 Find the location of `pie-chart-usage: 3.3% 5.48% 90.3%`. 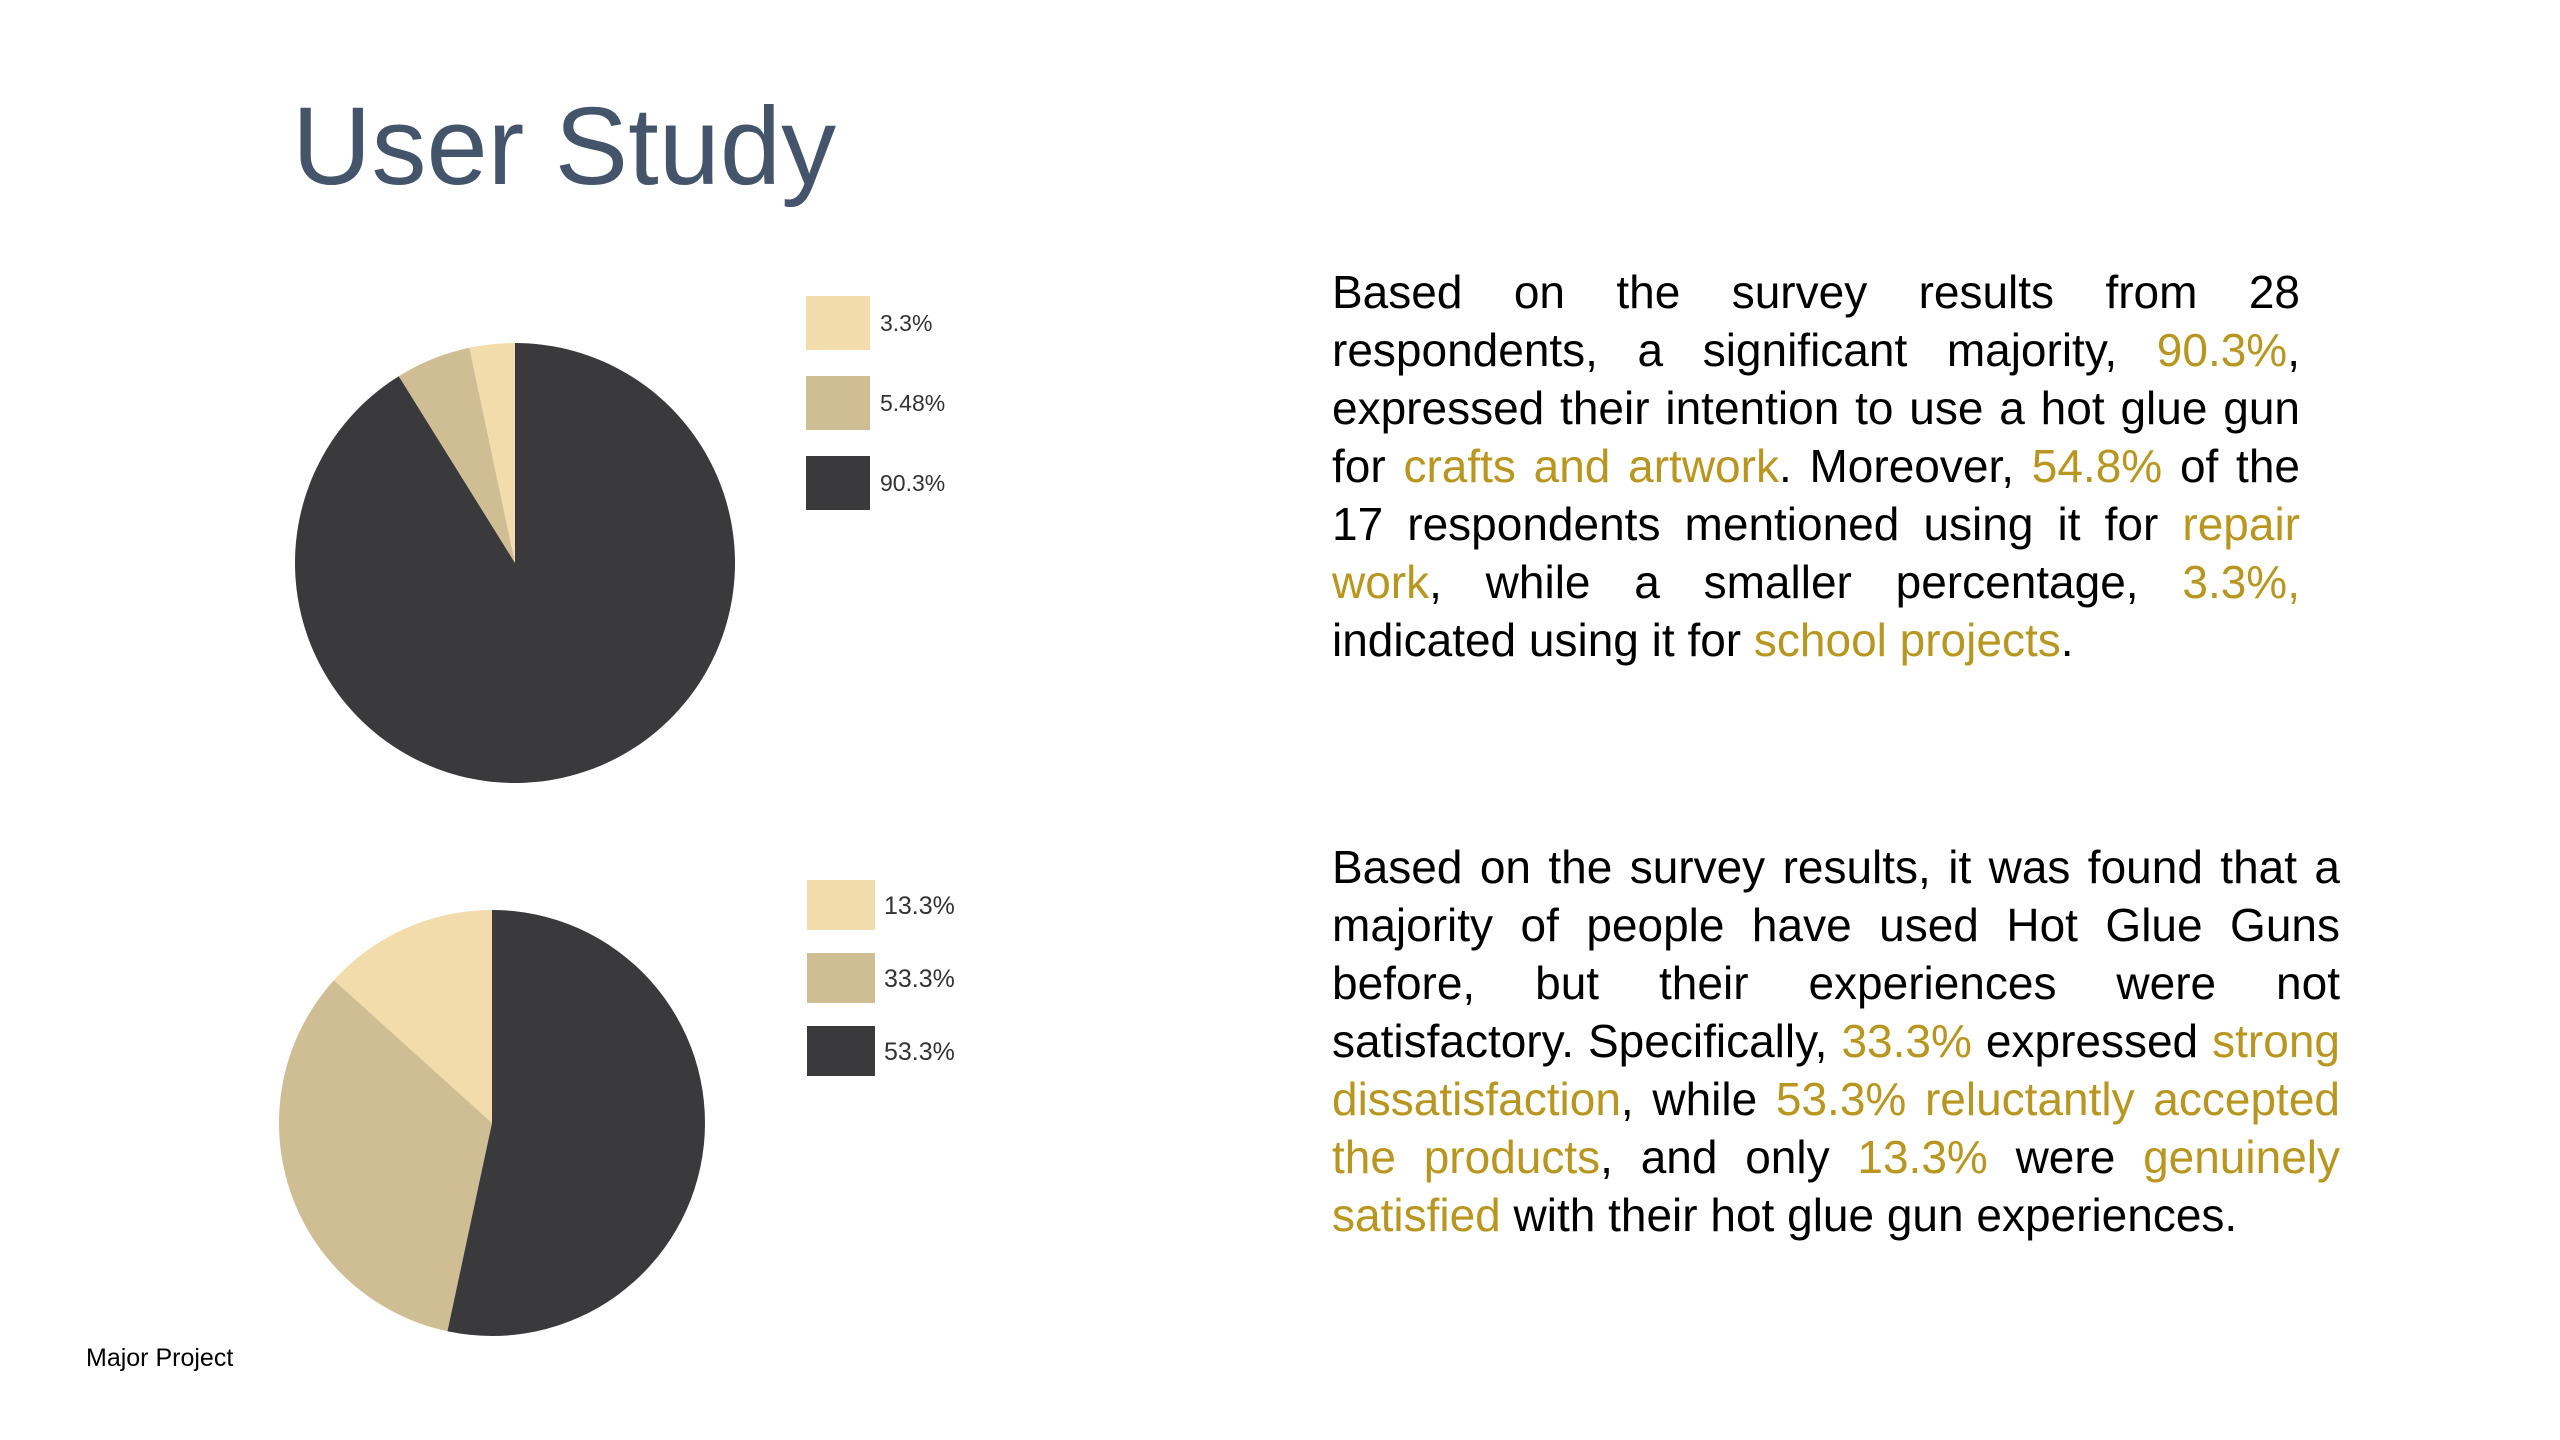

pie-chart-usage: 3.3% 5.48% 90.3% is located at coordinates (619, 540).